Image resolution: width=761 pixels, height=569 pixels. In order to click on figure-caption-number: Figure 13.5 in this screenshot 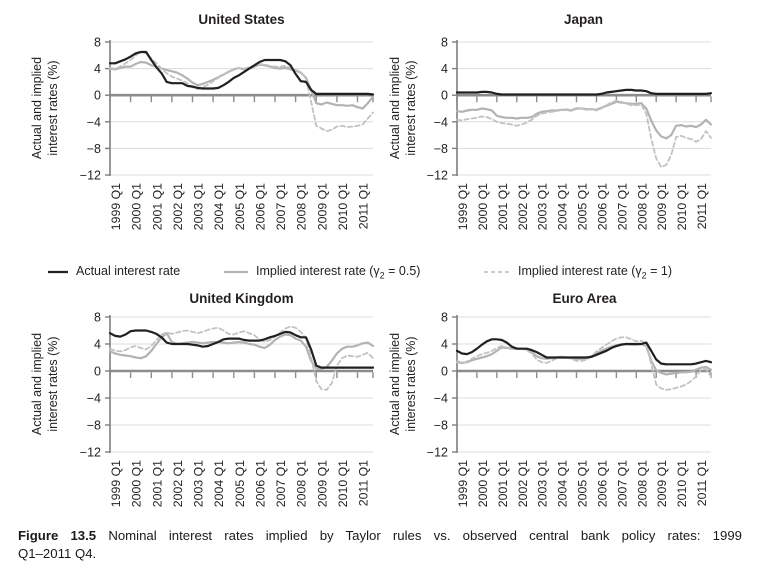, I will do `click(57, 535)`.